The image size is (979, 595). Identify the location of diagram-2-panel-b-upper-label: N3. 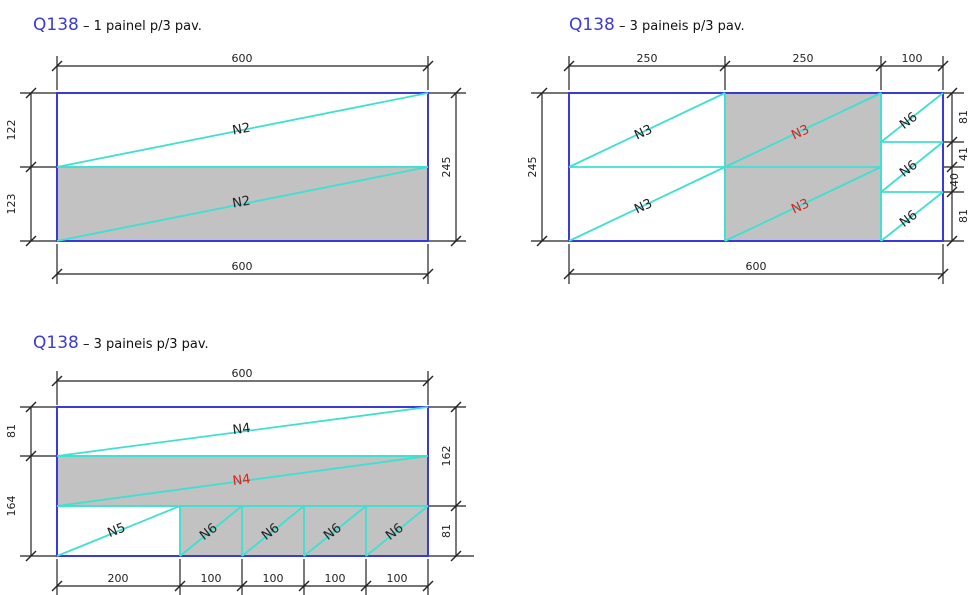
(800, 132).